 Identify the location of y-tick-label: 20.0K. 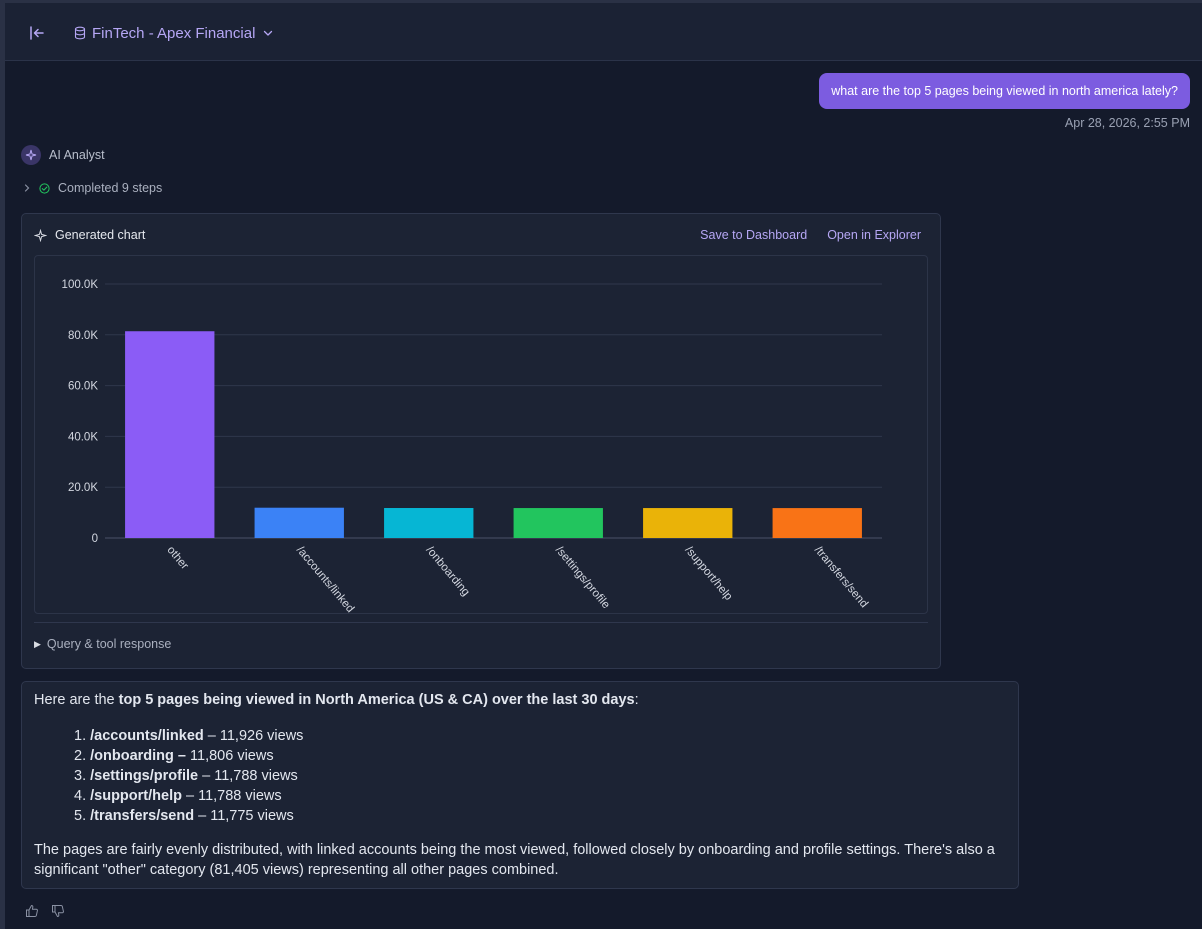
(83, 488).